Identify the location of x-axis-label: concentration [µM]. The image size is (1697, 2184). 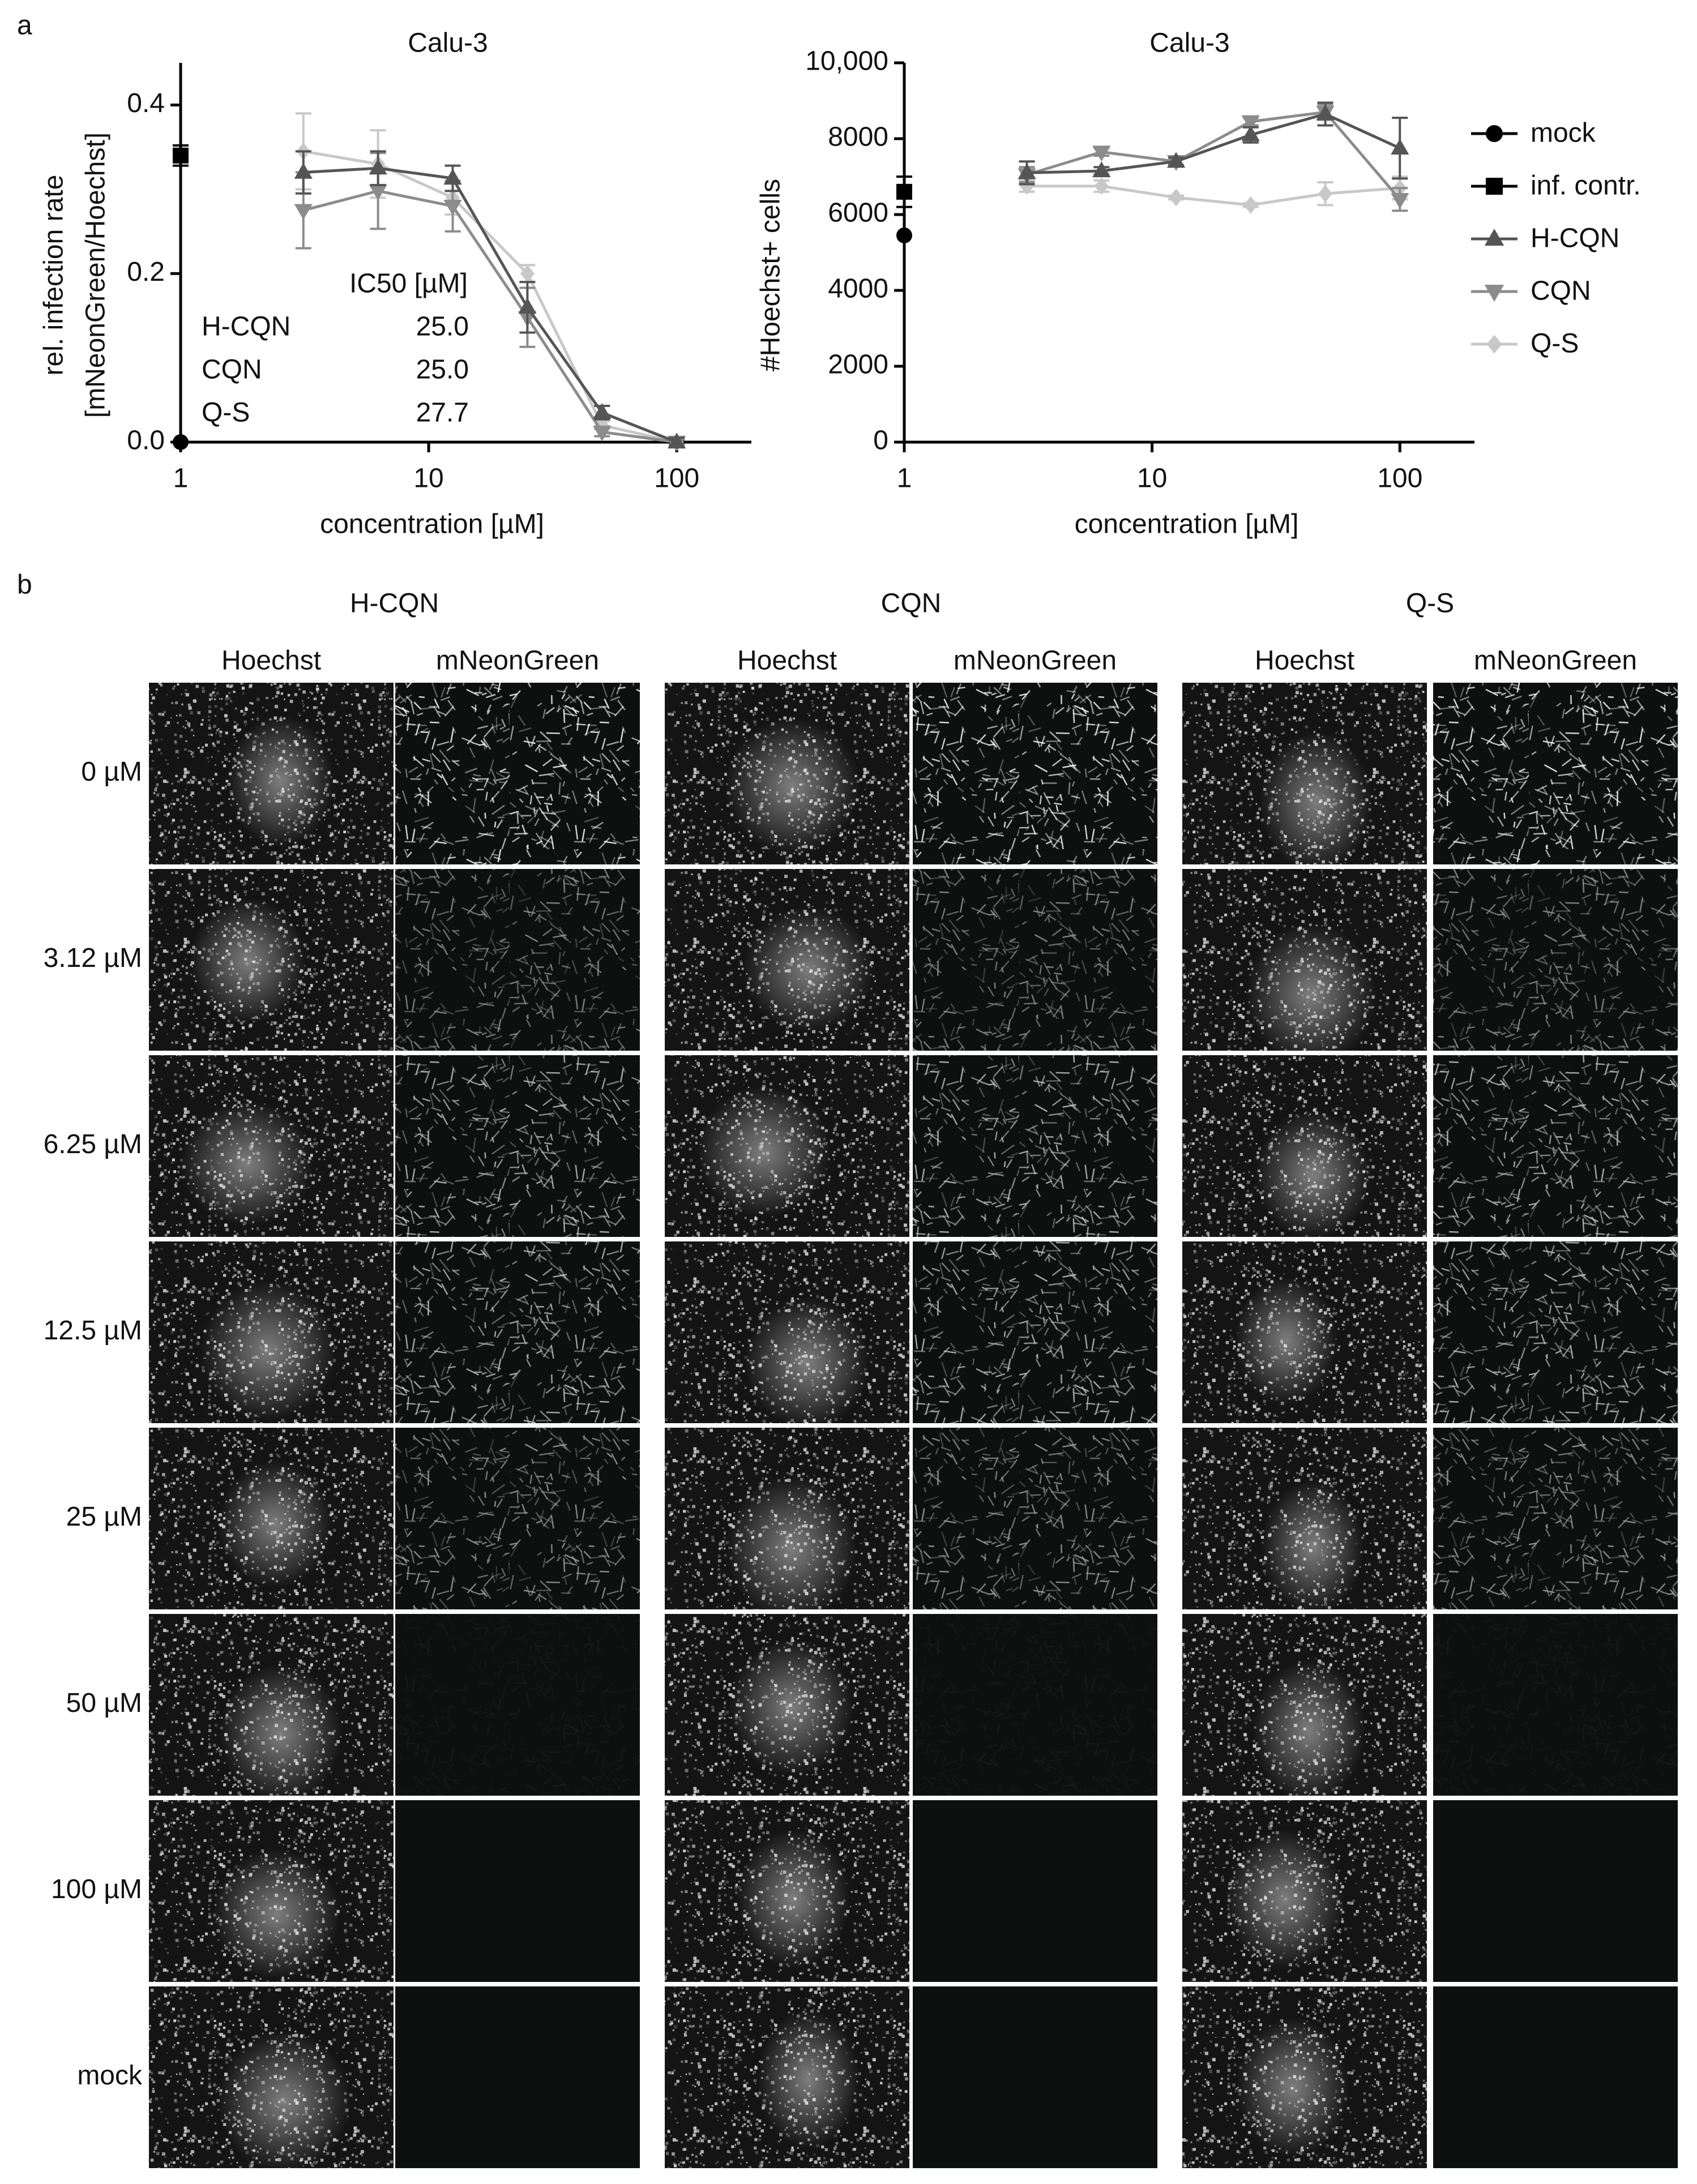
(432, 524).